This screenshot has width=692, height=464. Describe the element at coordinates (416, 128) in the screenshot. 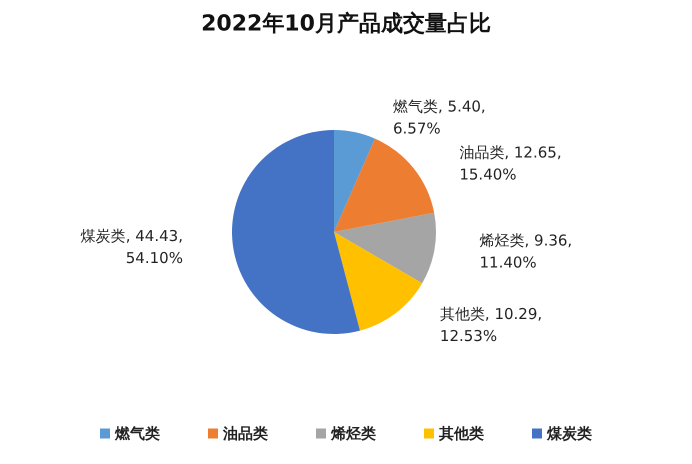

I see `text: 6.57%` at that location.